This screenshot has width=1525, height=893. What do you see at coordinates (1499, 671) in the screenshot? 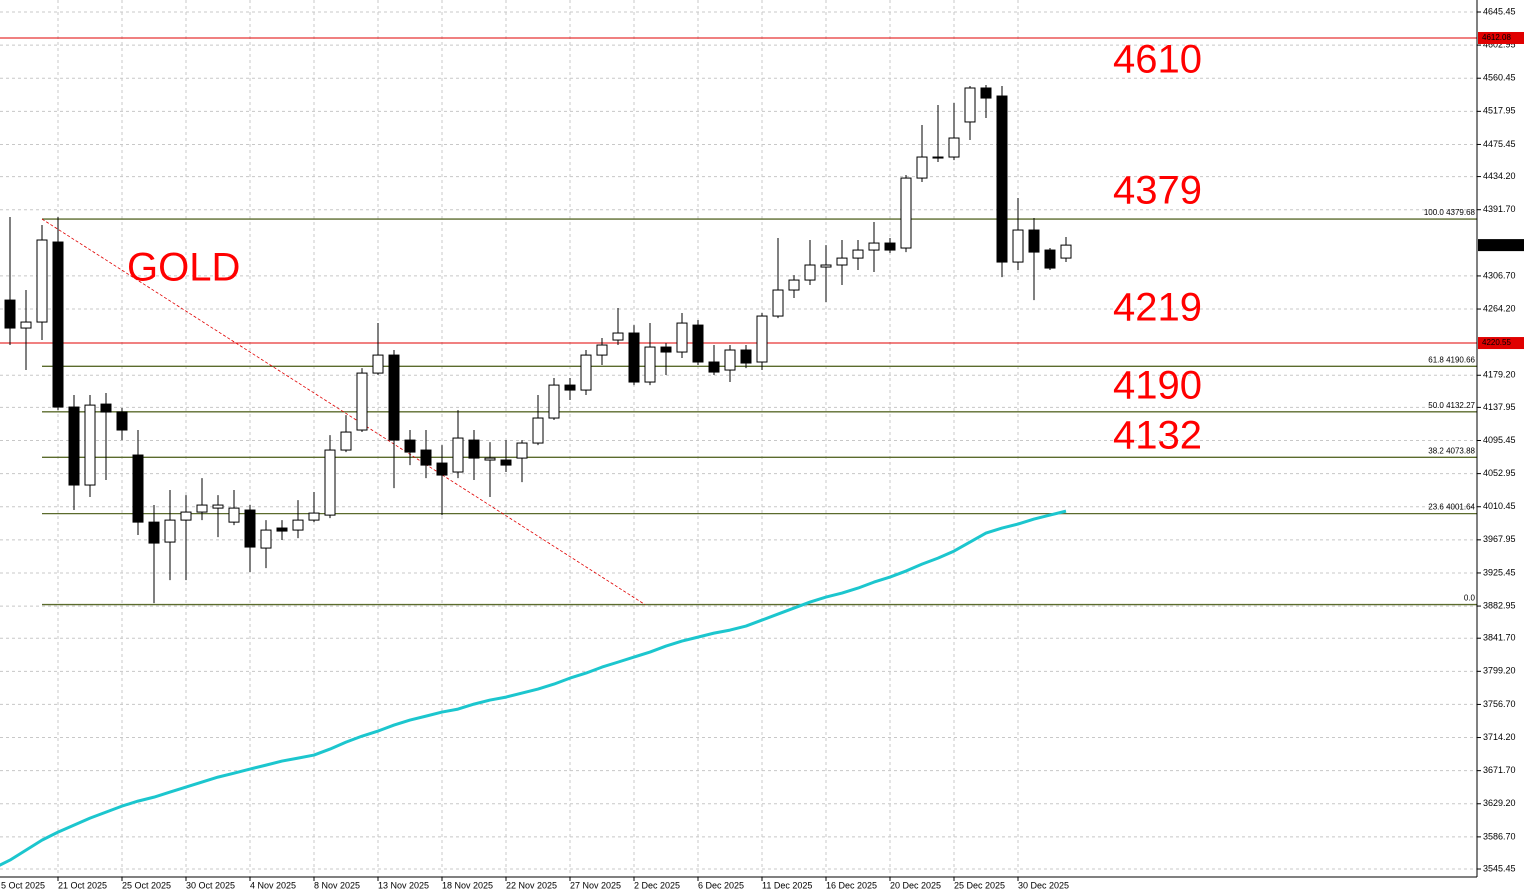
I see `y-tick-label: 3799.20` at bounding box center [1499, 671].